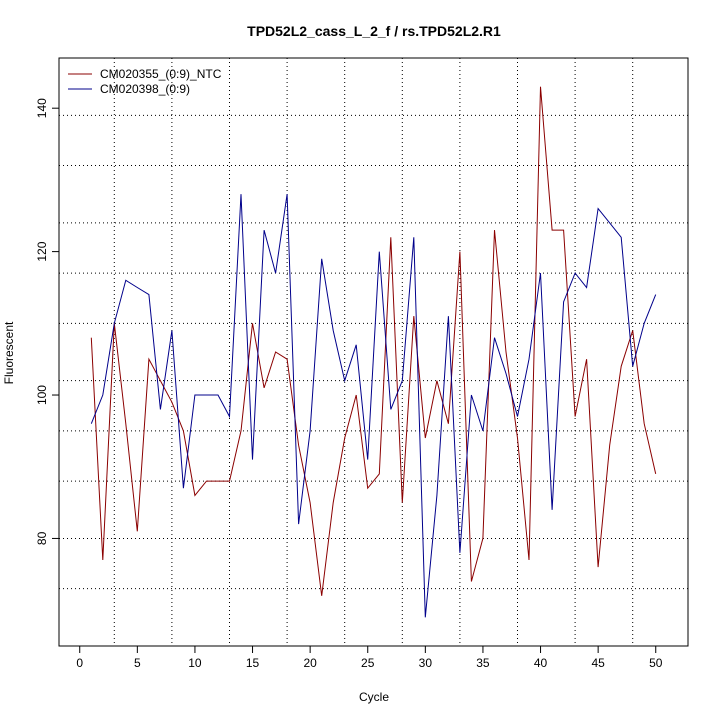 The image size is (720, 720). I want to click on x-tick-label: 40, so click(541, 663).